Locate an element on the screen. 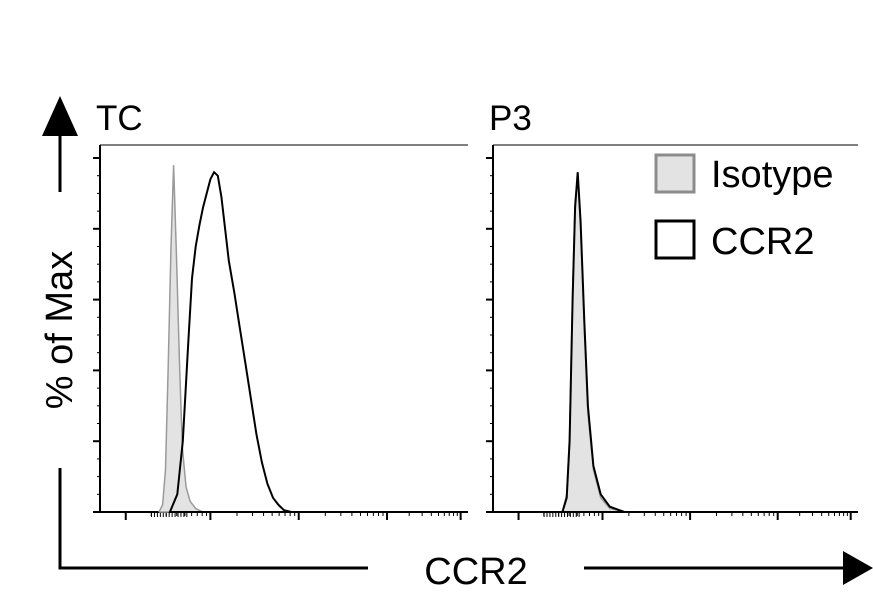  x-axis-title-group: CCR2 is located at coordinates (648, 572).